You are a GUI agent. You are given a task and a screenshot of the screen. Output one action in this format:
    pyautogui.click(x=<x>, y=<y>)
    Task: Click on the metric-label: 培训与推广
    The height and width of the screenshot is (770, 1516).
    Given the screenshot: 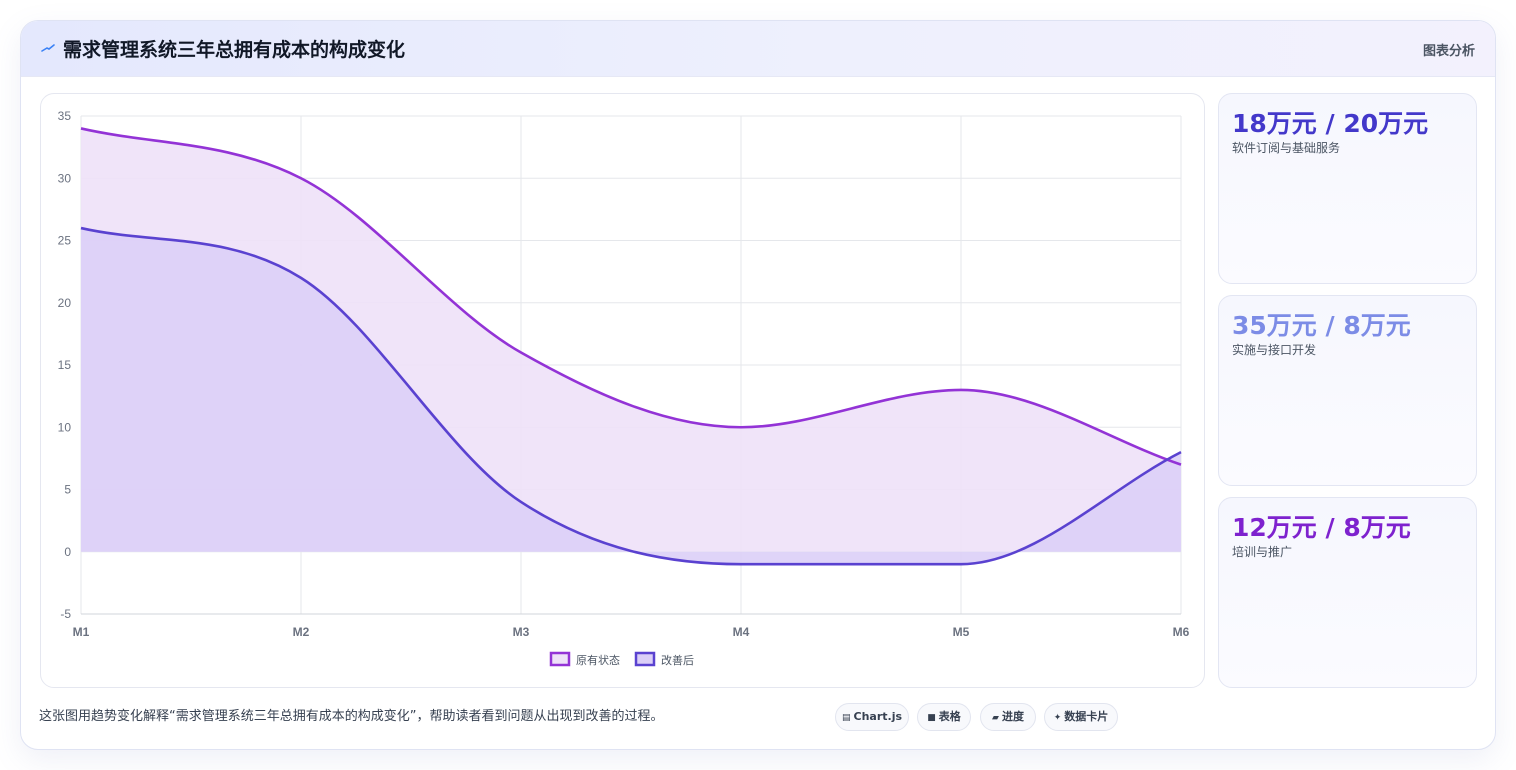 What is the action you would take?
    pyautogui.click(x=1262, y=552)
    